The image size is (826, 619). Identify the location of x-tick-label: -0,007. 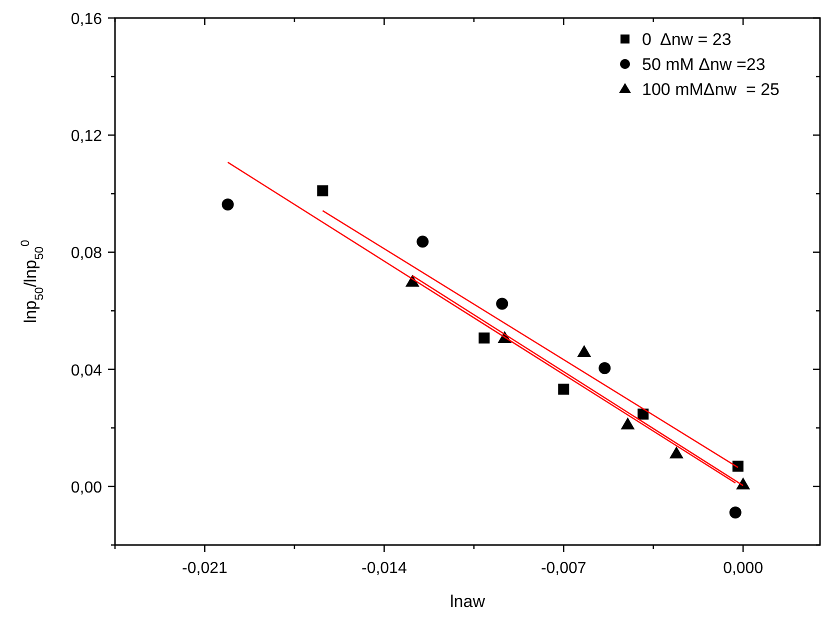
(563, 568).